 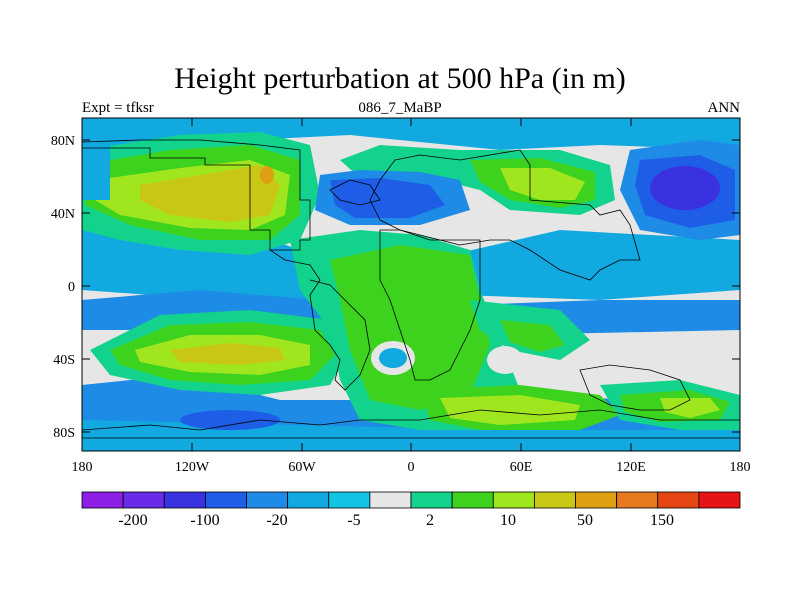 I want to click on lon-label-120w: 120W, so click(x=192, y=467).